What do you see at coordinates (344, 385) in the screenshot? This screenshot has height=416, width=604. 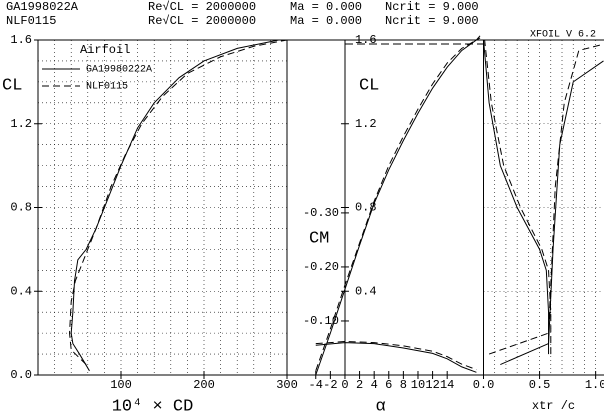 I see `x-tick-label: 0` at bounding box center [344, 385].